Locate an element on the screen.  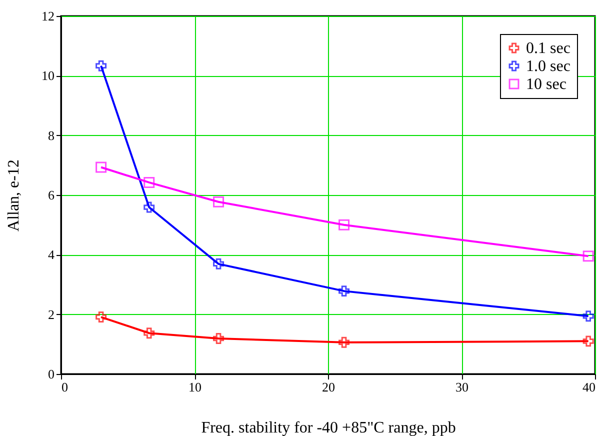
y-tick-label: 4 is located at coordinates (51, 254).